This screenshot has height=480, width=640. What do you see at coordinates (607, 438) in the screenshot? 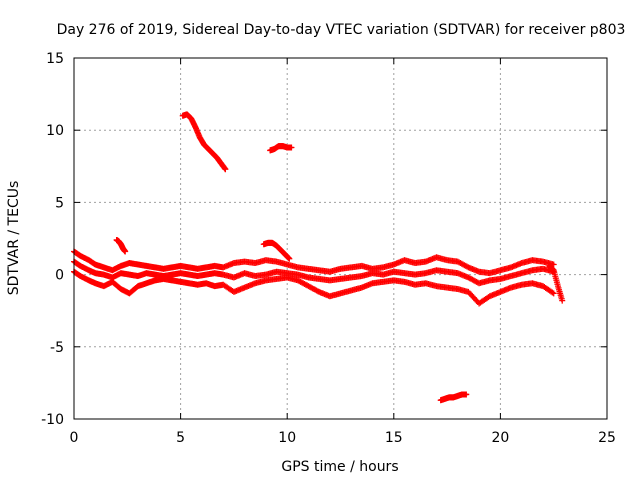
I see `x-tick-label: 25` at bounding box center [607, 438].